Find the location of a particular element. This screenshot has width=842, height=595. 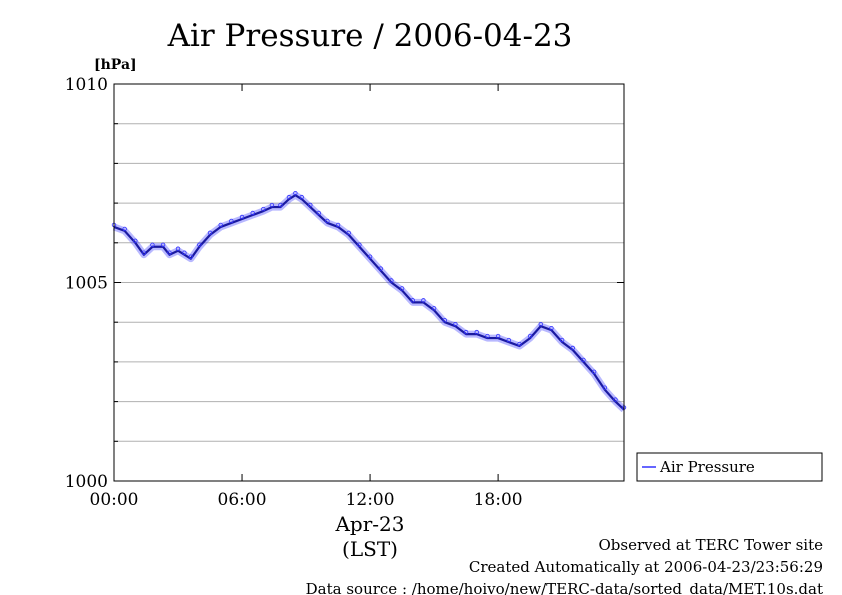

chart-title: Air Pressure / 2006-04-23 is located at coordinates (370, 36).